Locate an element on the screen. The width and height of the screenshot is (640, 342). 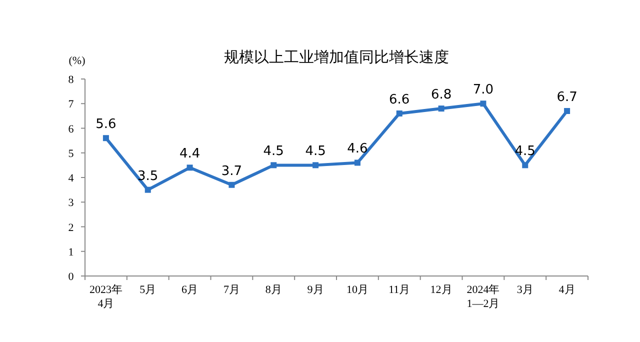
x-tick-label: 3月 is located at coordinates (525, 290).